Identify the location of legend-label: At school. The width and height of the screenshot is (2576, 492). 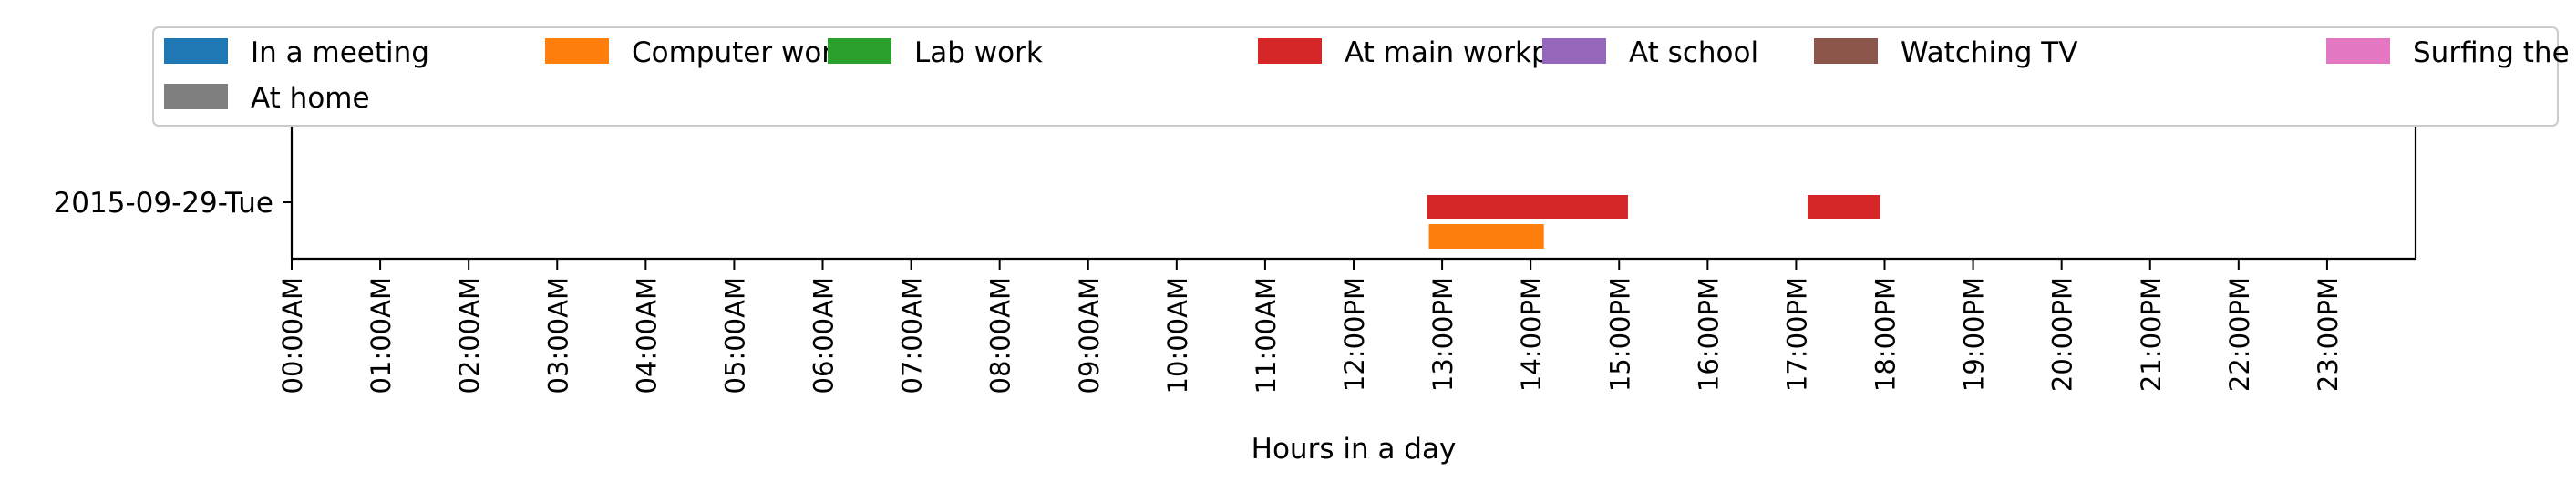
(1693, 52).